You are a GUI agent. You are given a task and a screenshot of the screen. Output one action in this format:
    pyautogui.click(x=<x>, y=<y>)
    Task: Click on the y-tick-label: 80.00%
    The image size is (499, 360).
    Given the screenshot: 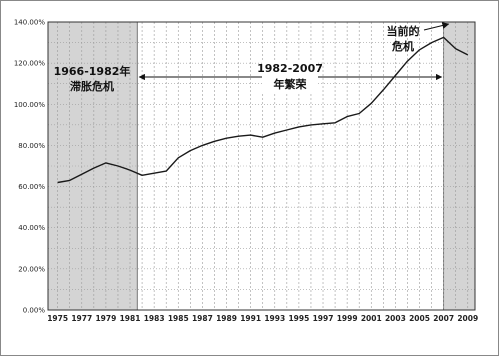 What is the action you would take?
    pyautogui.click(x=31, y=146)
    